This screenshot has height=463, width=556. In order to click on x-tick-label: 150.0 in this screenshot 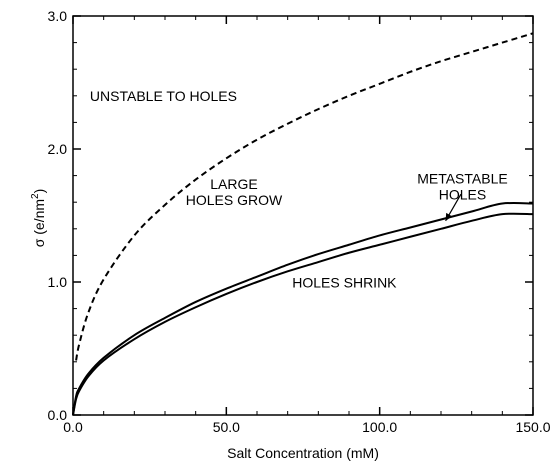, I will do `click(532, 427)`.